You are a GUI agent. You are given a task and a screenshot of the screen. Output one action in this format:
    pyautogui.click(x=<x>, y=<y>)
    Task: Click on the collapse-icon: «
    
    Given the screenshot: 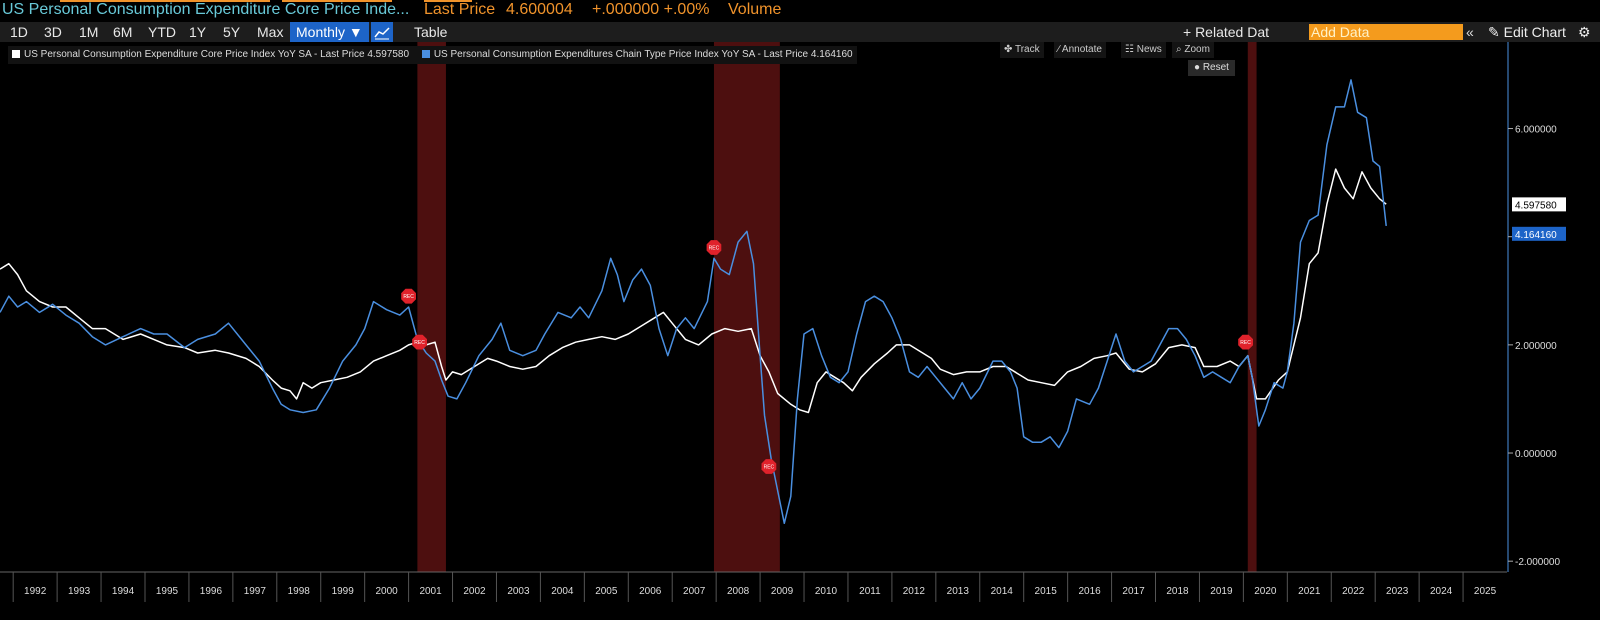 What is the action you would take?
    pyautogui.click(x=1470, y=32)
    